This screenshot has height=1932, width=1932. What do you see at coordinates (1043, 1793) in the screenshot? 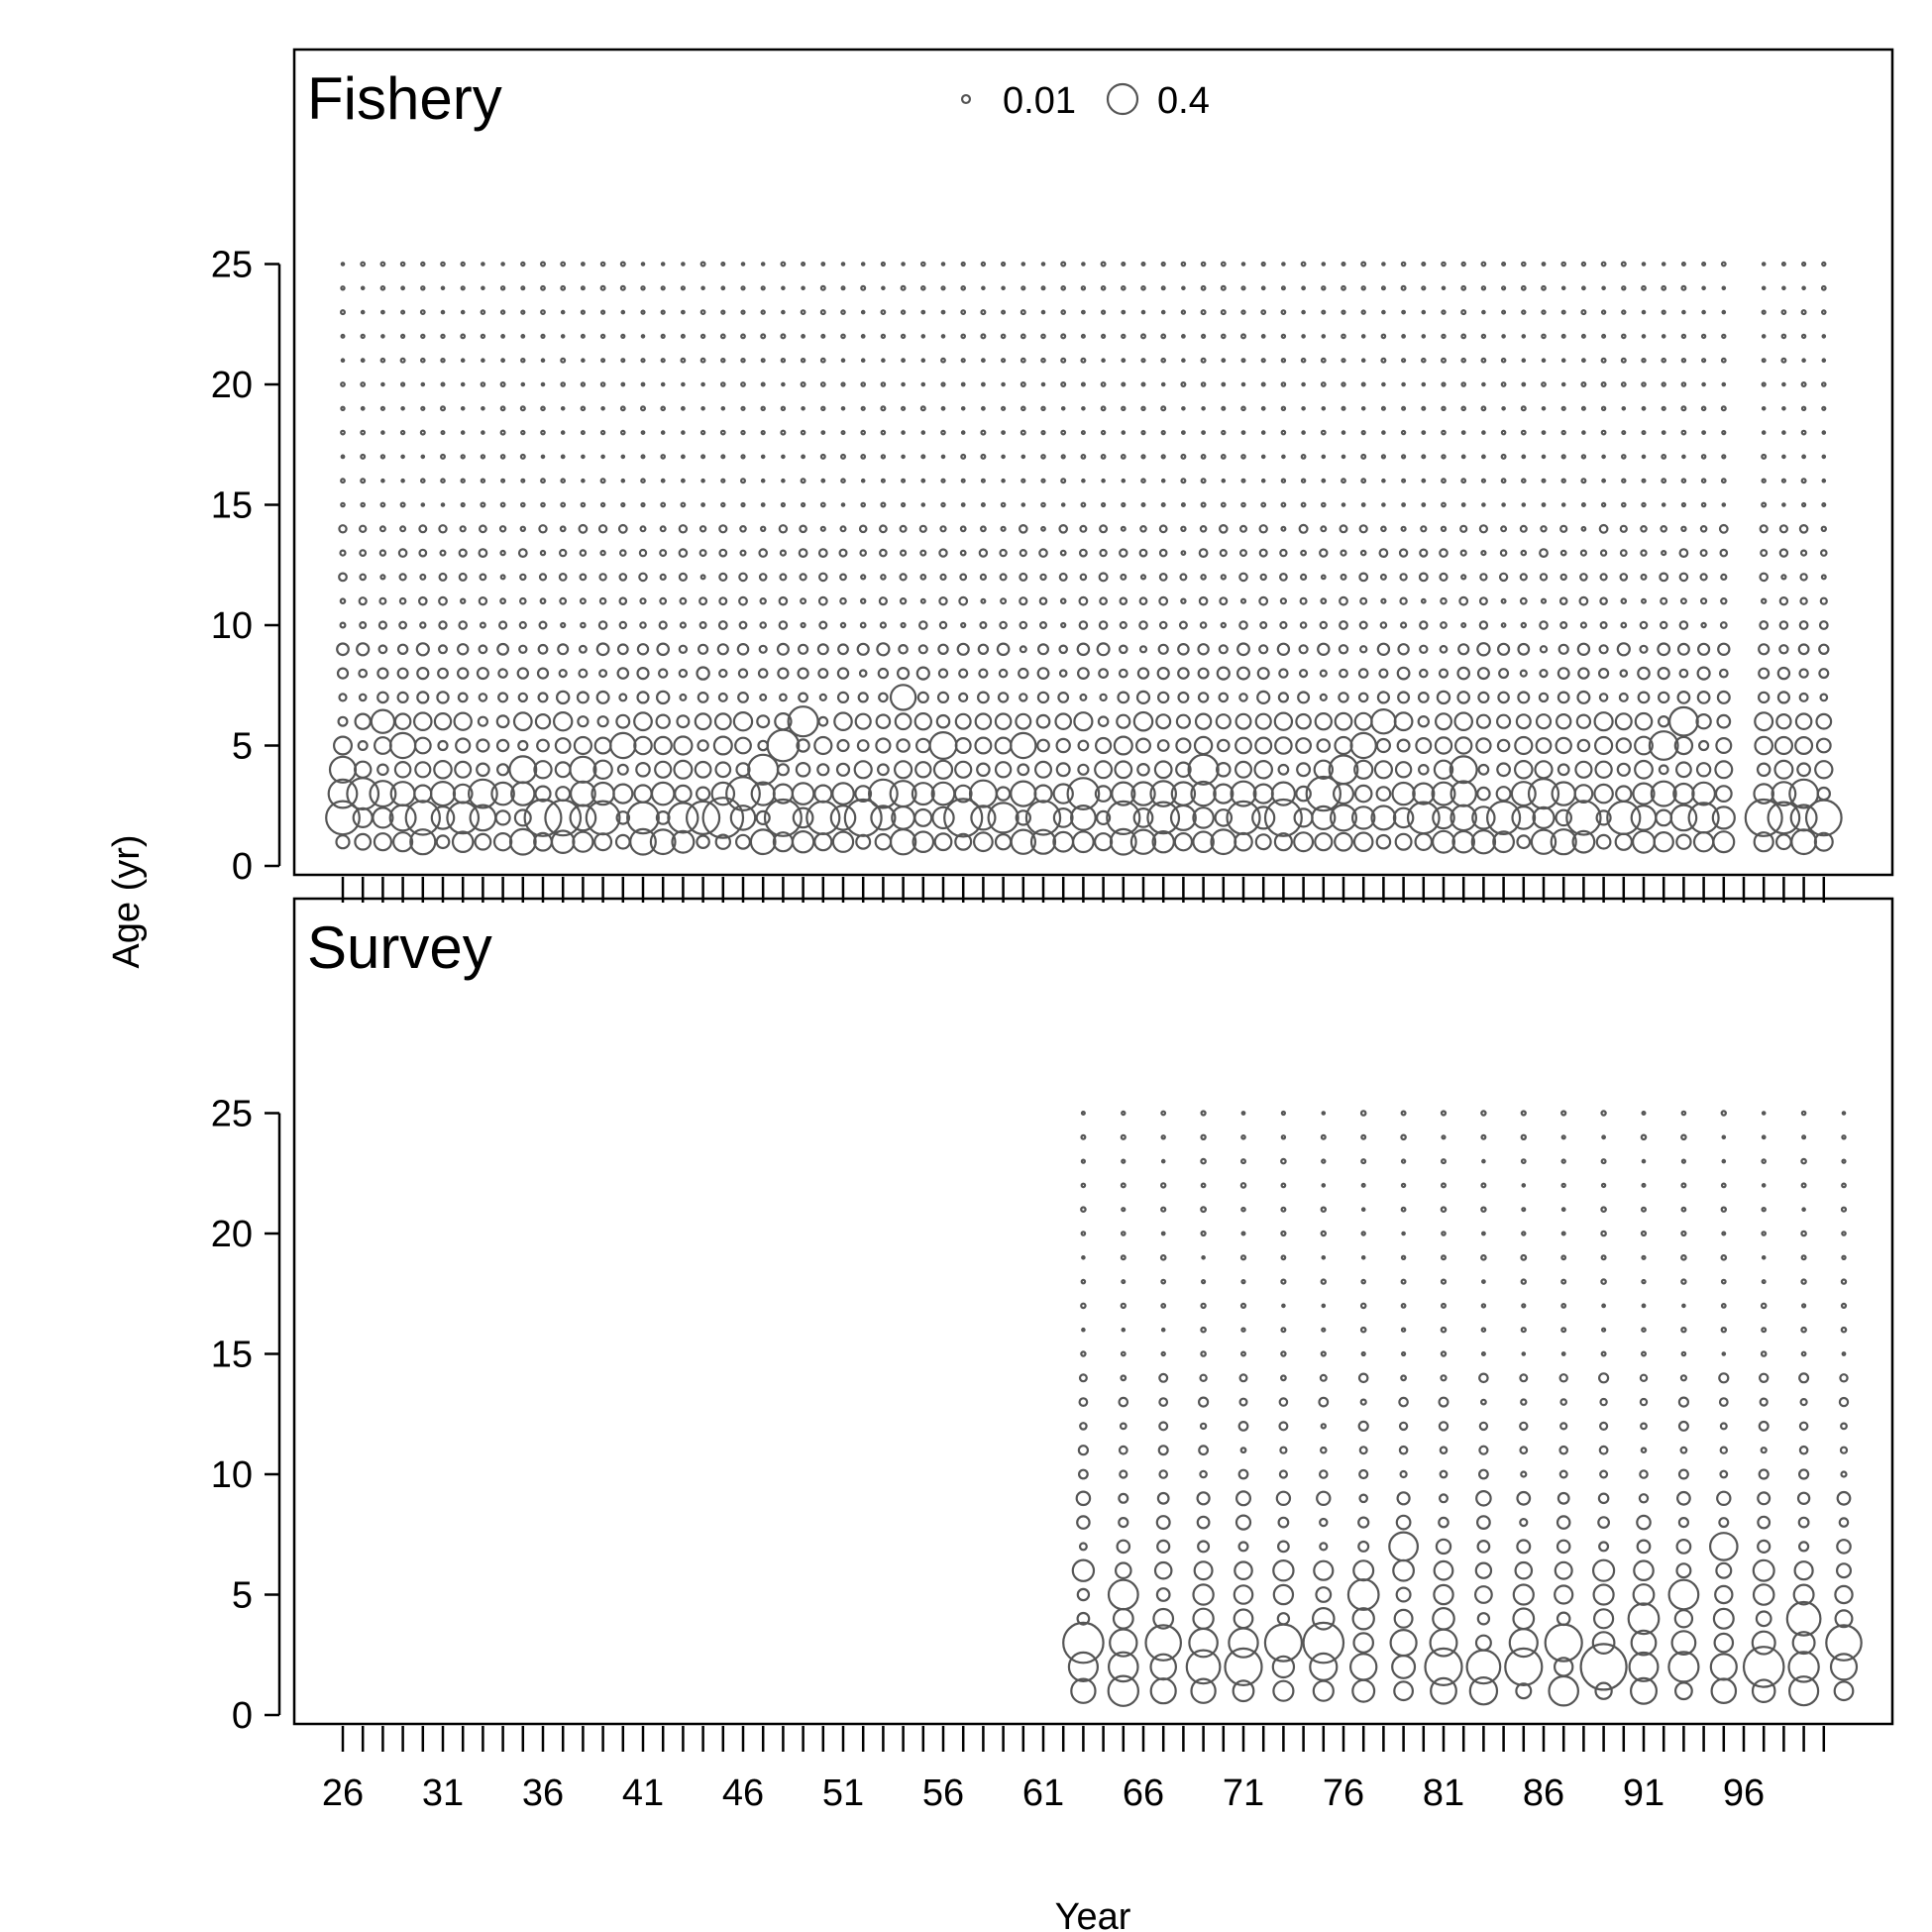
I see `x-tick-label: 61` at bounding box center [1043, 1793].